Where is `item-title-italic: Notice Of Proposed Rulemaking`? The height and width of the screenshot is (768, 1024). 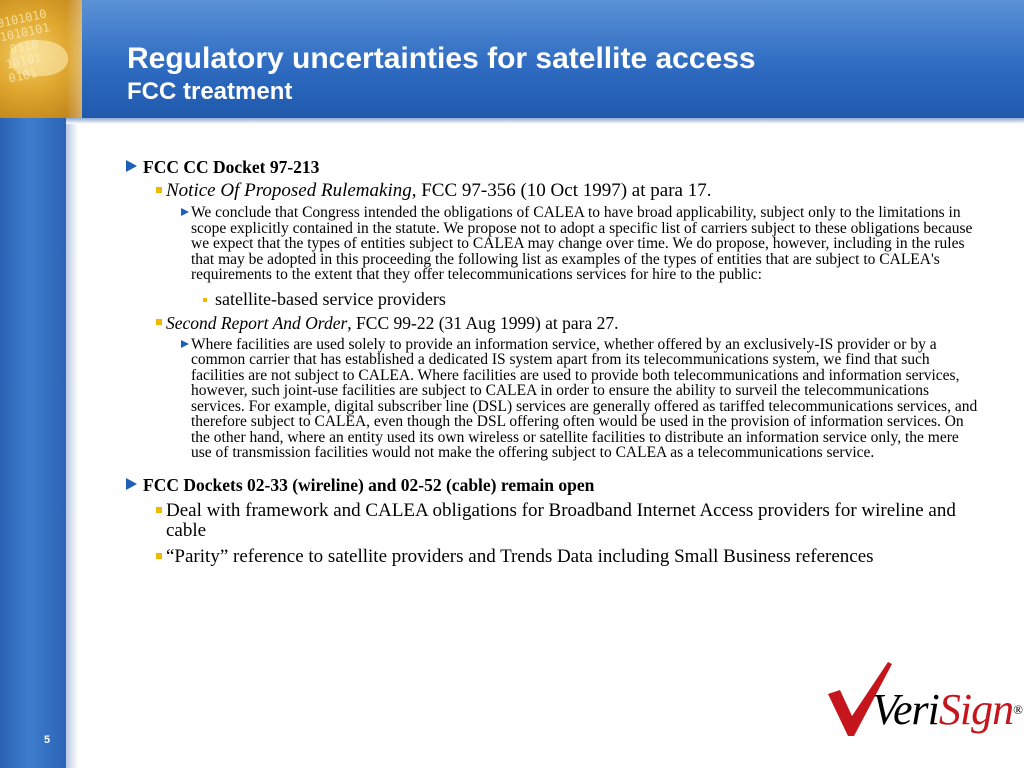 item-title-italic: Notice Of Proposed Rulemaking is located at coordinates (289, 190).